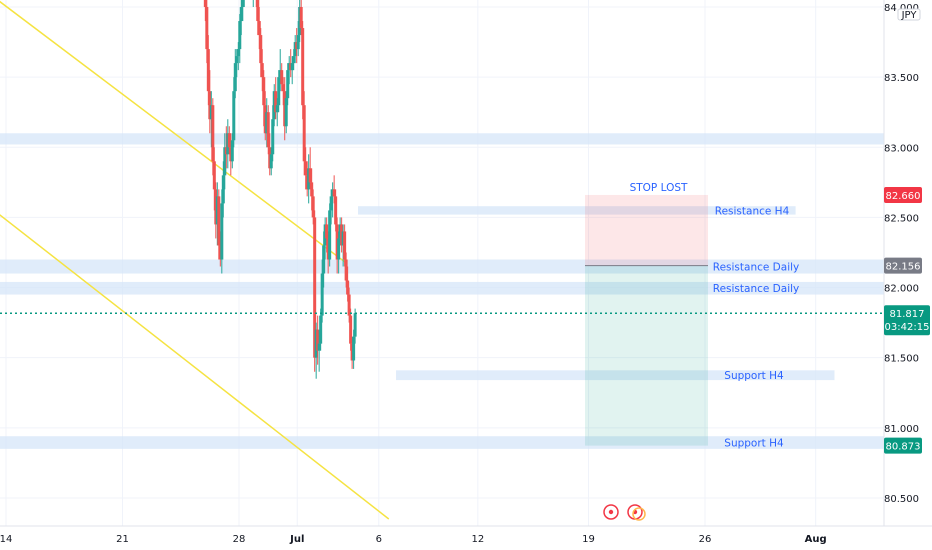  I want to click on currency-badge, so click(909, 14).